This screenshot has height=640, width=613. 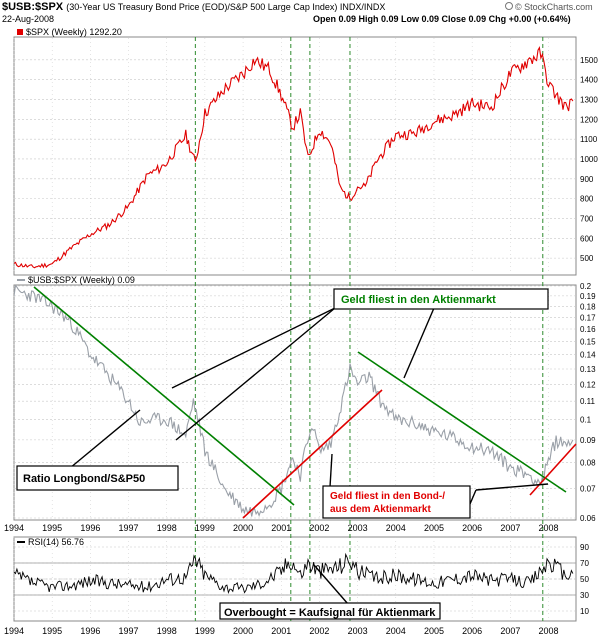 What do you see at coordinates (588, 384) in the screenshot?
I see `y-tick-label-mid-8: 0.12` at bounding box center [588, 384].